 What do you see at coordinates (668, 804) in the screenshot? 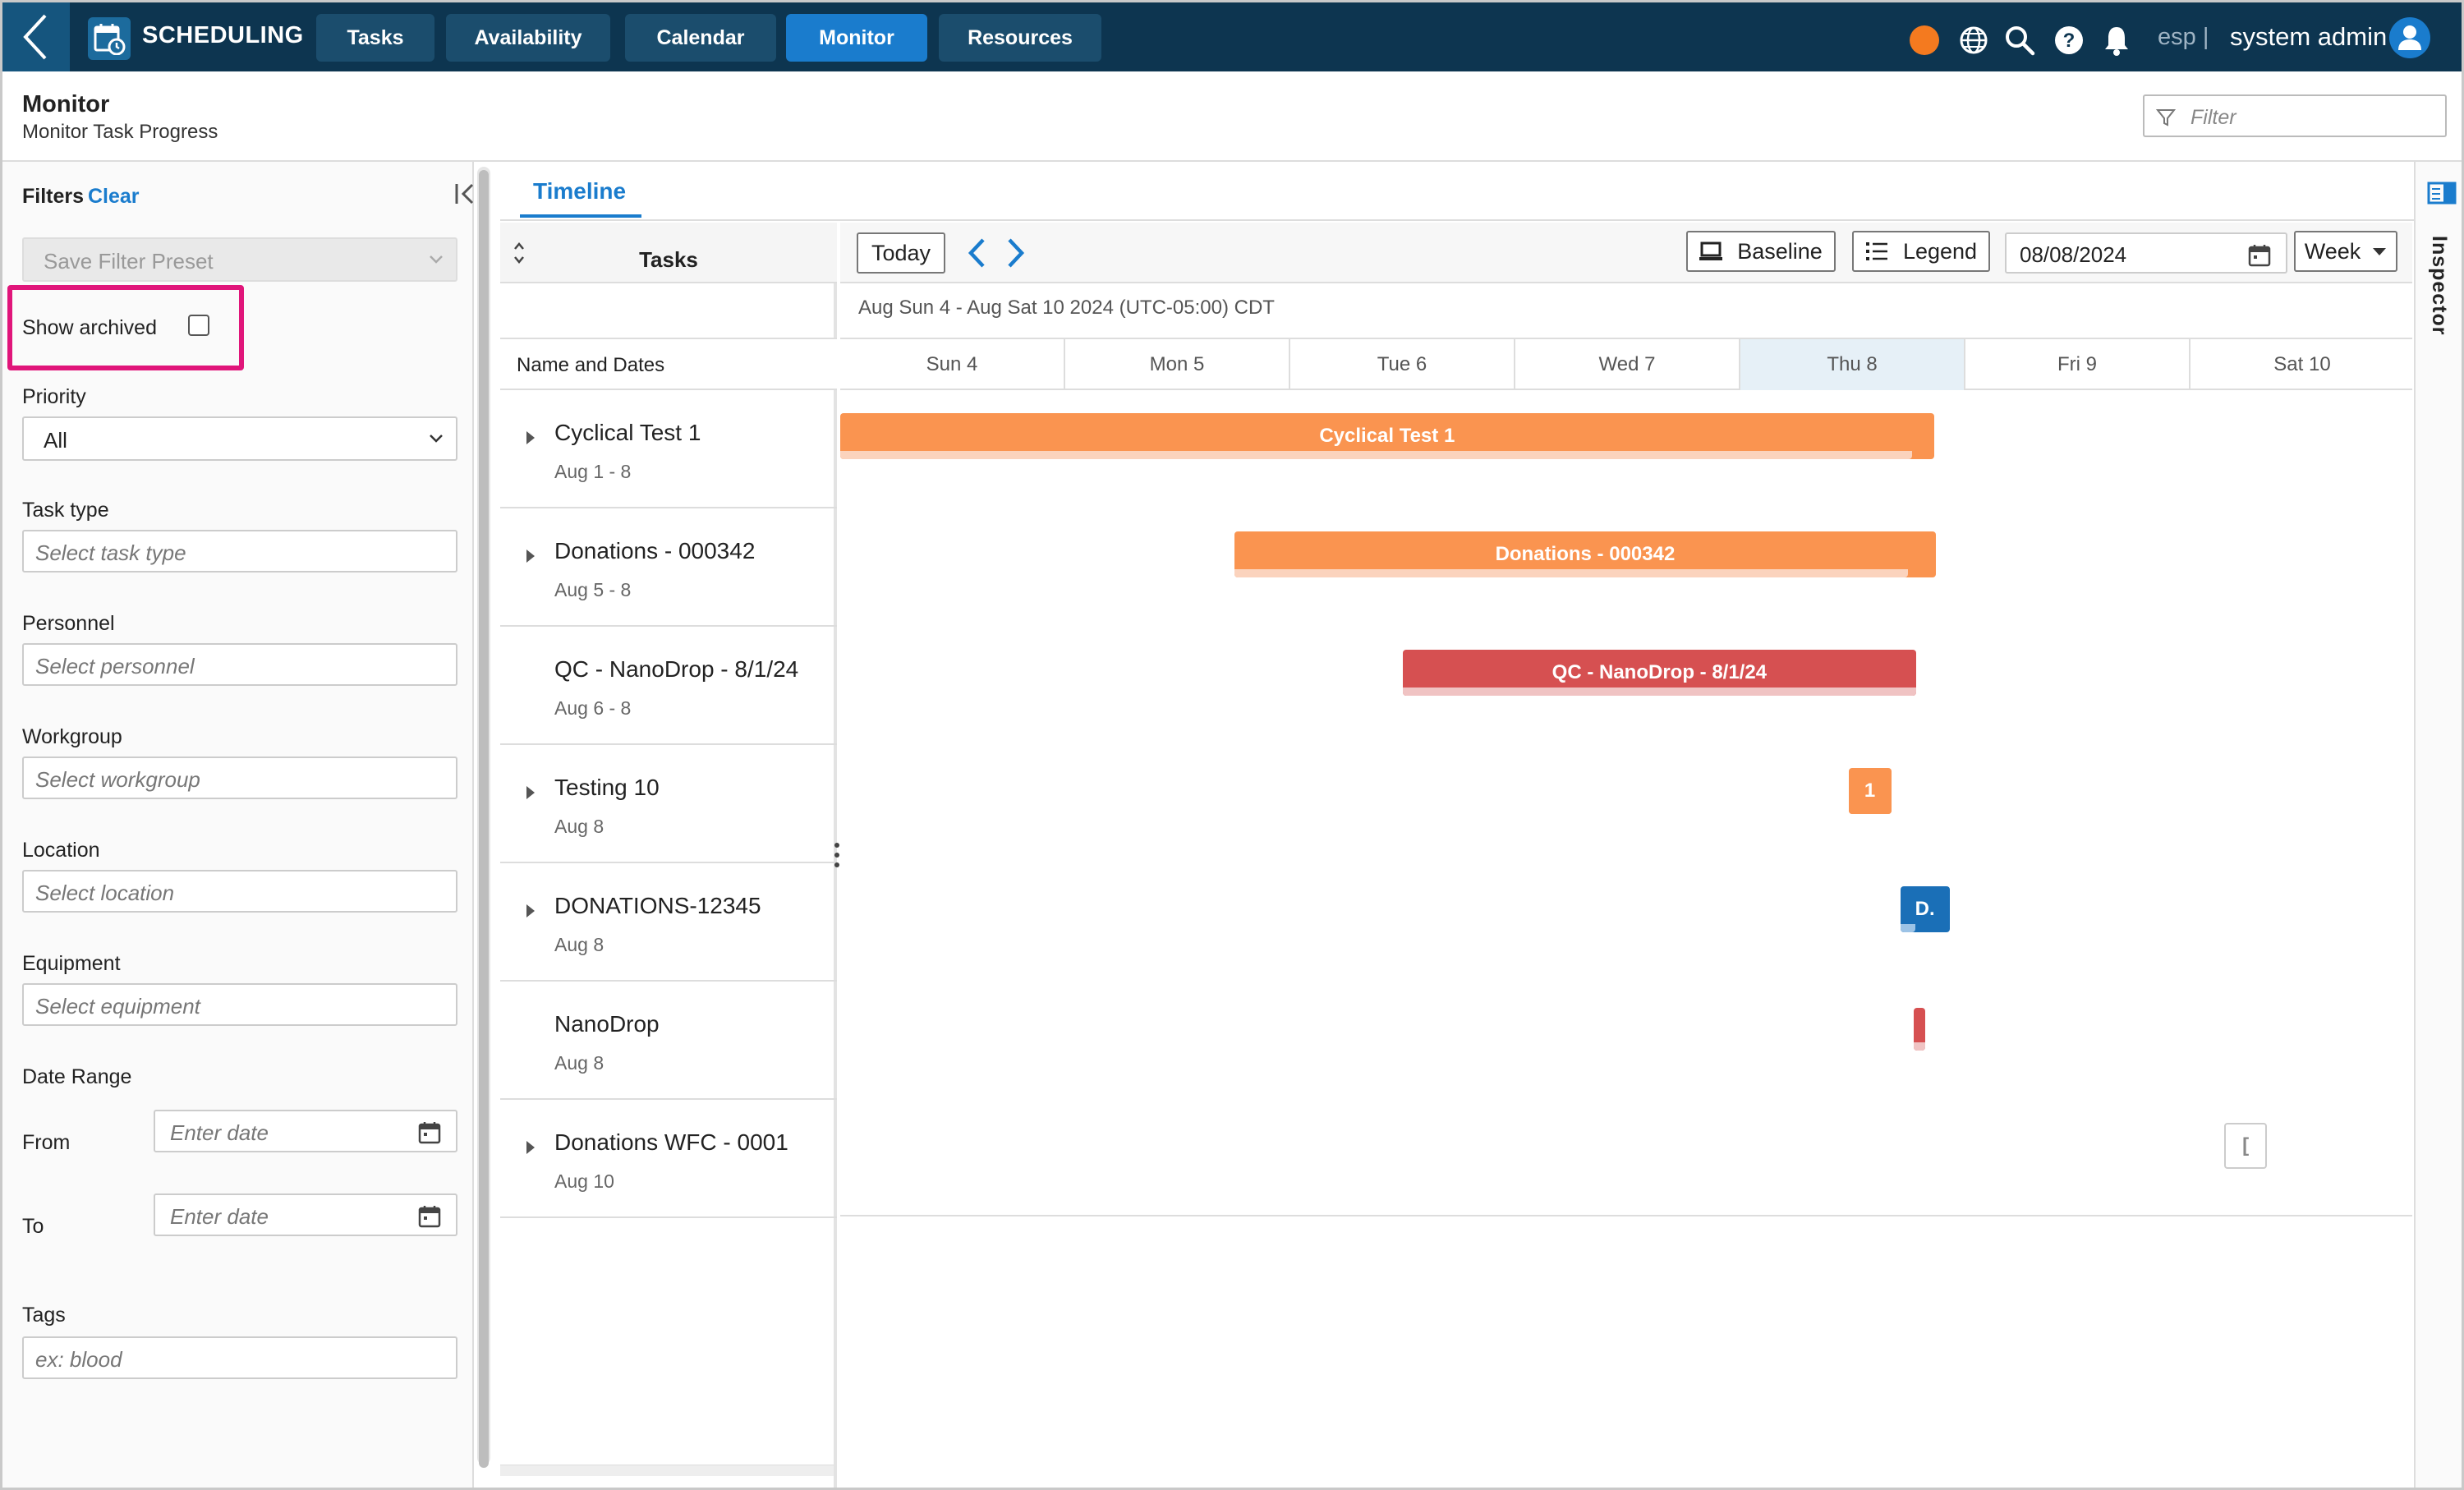
I see `task-row: Testing 10 Aug 8` at bounding box center [668, 804].